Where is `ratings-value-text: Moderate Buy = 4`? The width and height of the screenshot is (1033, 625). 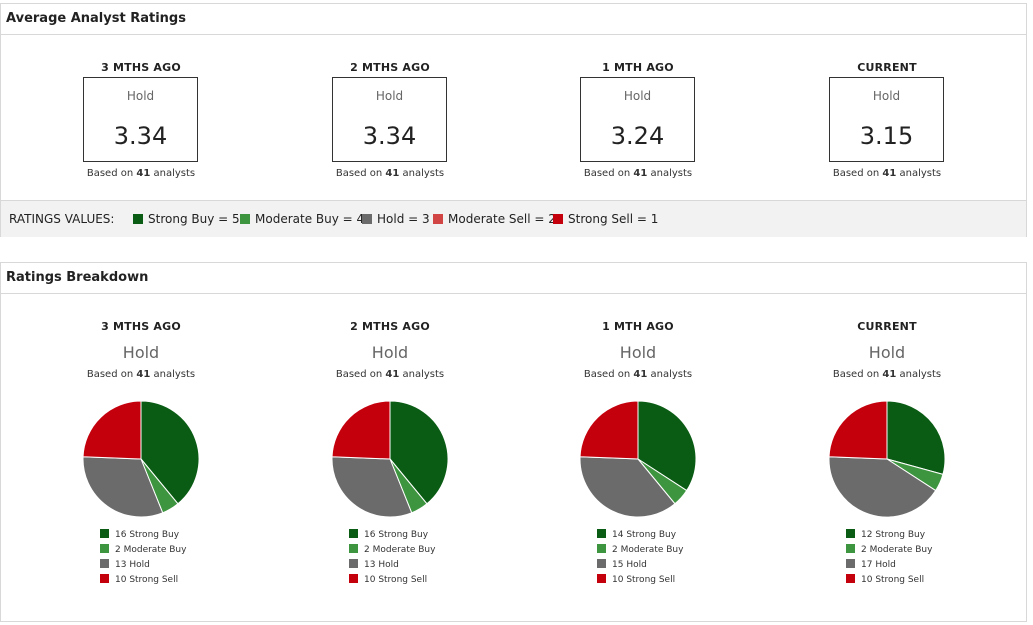
ratings-value-text: Moderate Buy = 4 is located at coordinates (310, 219).